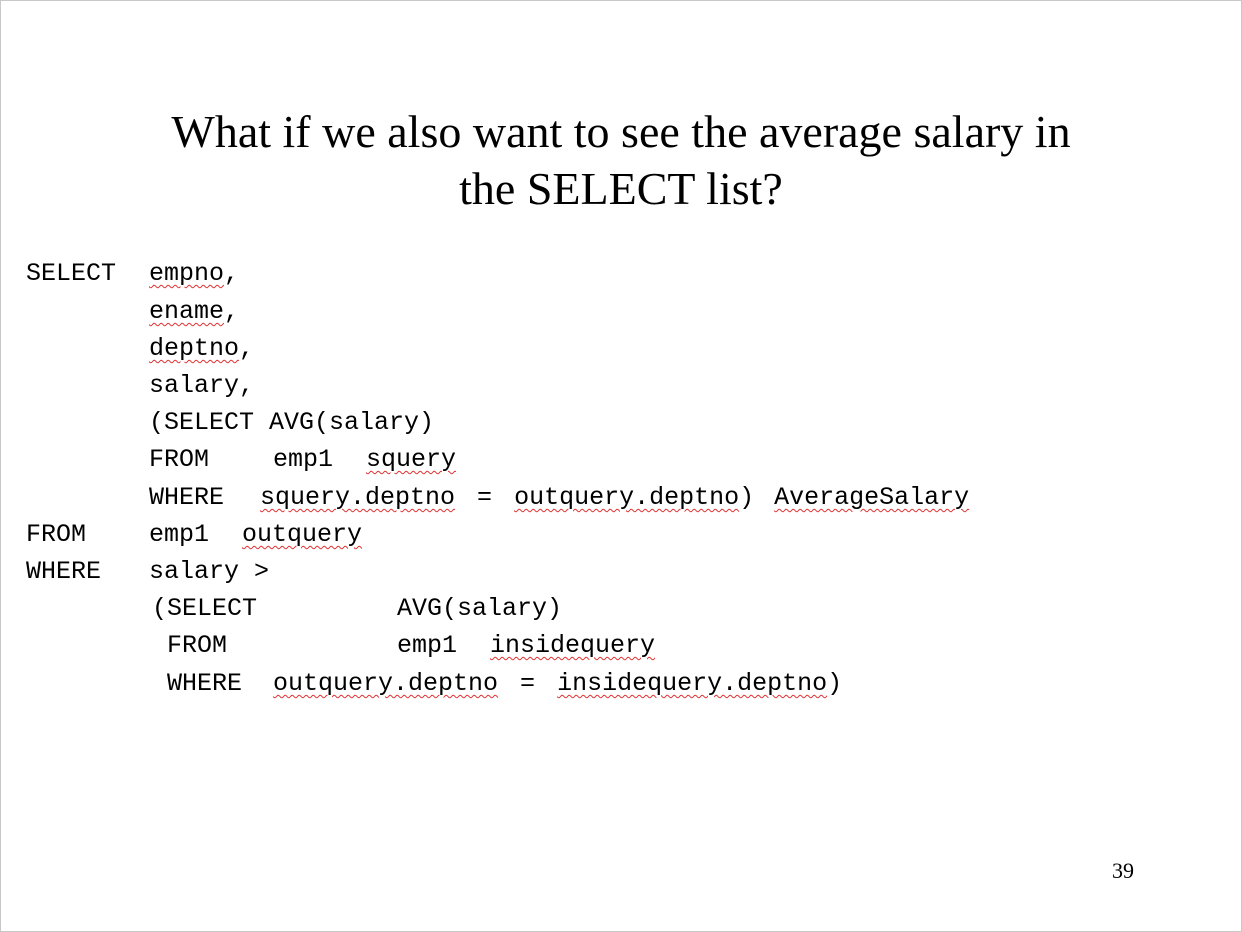 The height and width of the screenshot is (932, 1242). What do you see at coordinates (621, 188) in the screenshot?
I see `title-line-2: the SELECT list?` at bounding box center [621, 188].